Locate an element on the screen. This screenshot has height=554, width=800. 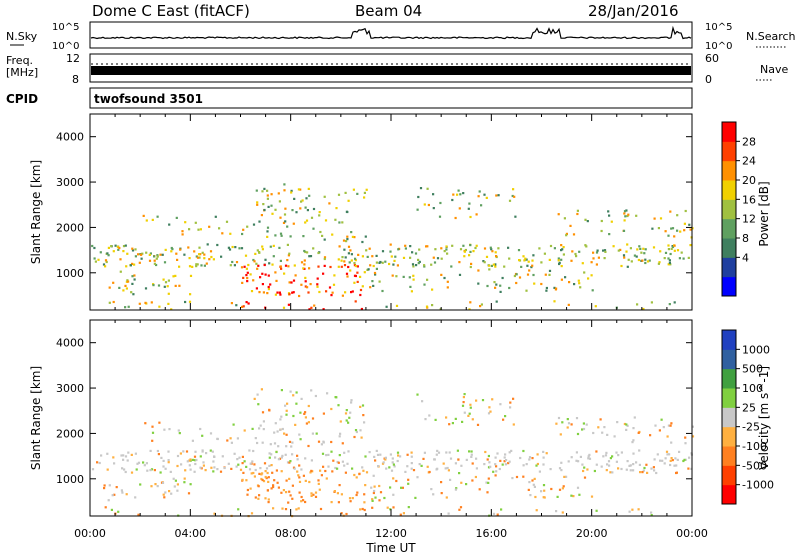
x-tick-label: 20:00 is located at coordinates (592, 533).